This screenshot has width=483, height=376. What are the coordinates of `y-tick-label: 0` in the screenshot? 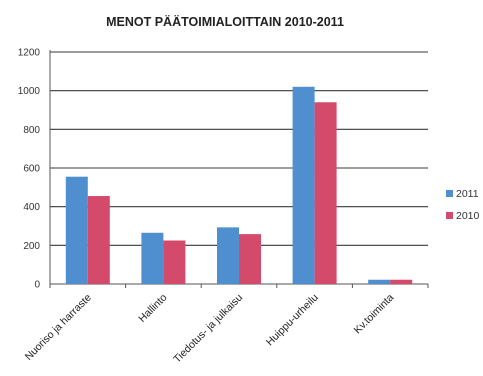 It's located at (37, 285).